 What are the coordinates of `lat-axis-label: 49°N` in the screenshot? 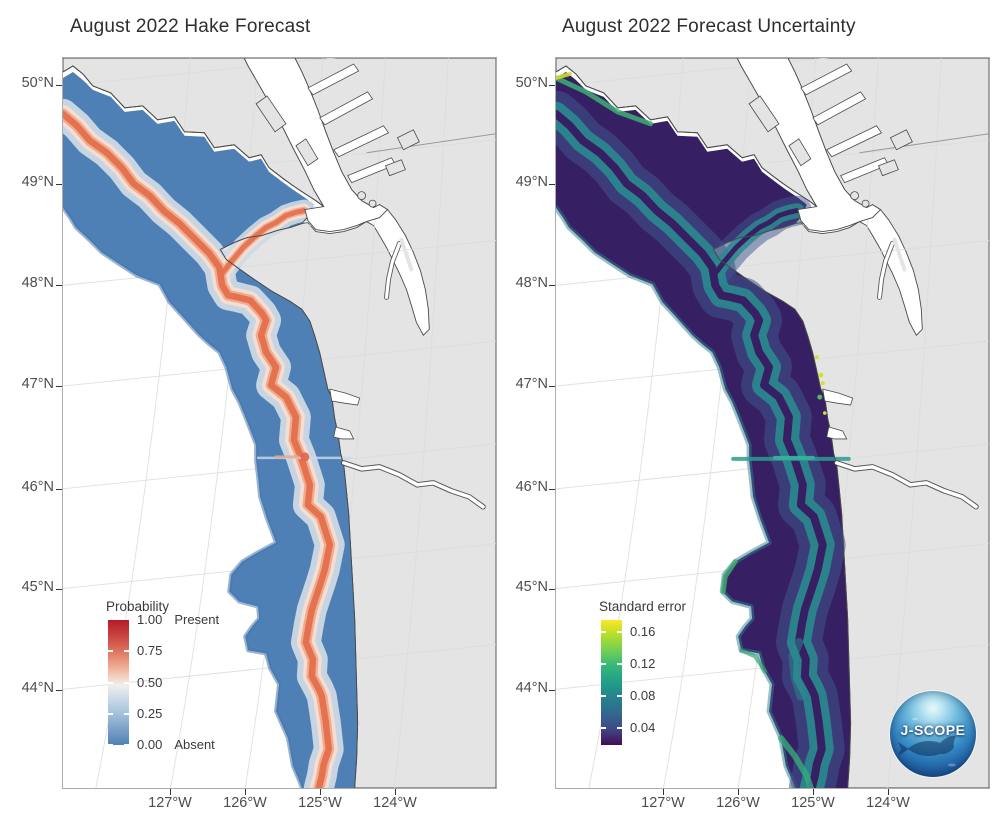 It's located at (531, 182).